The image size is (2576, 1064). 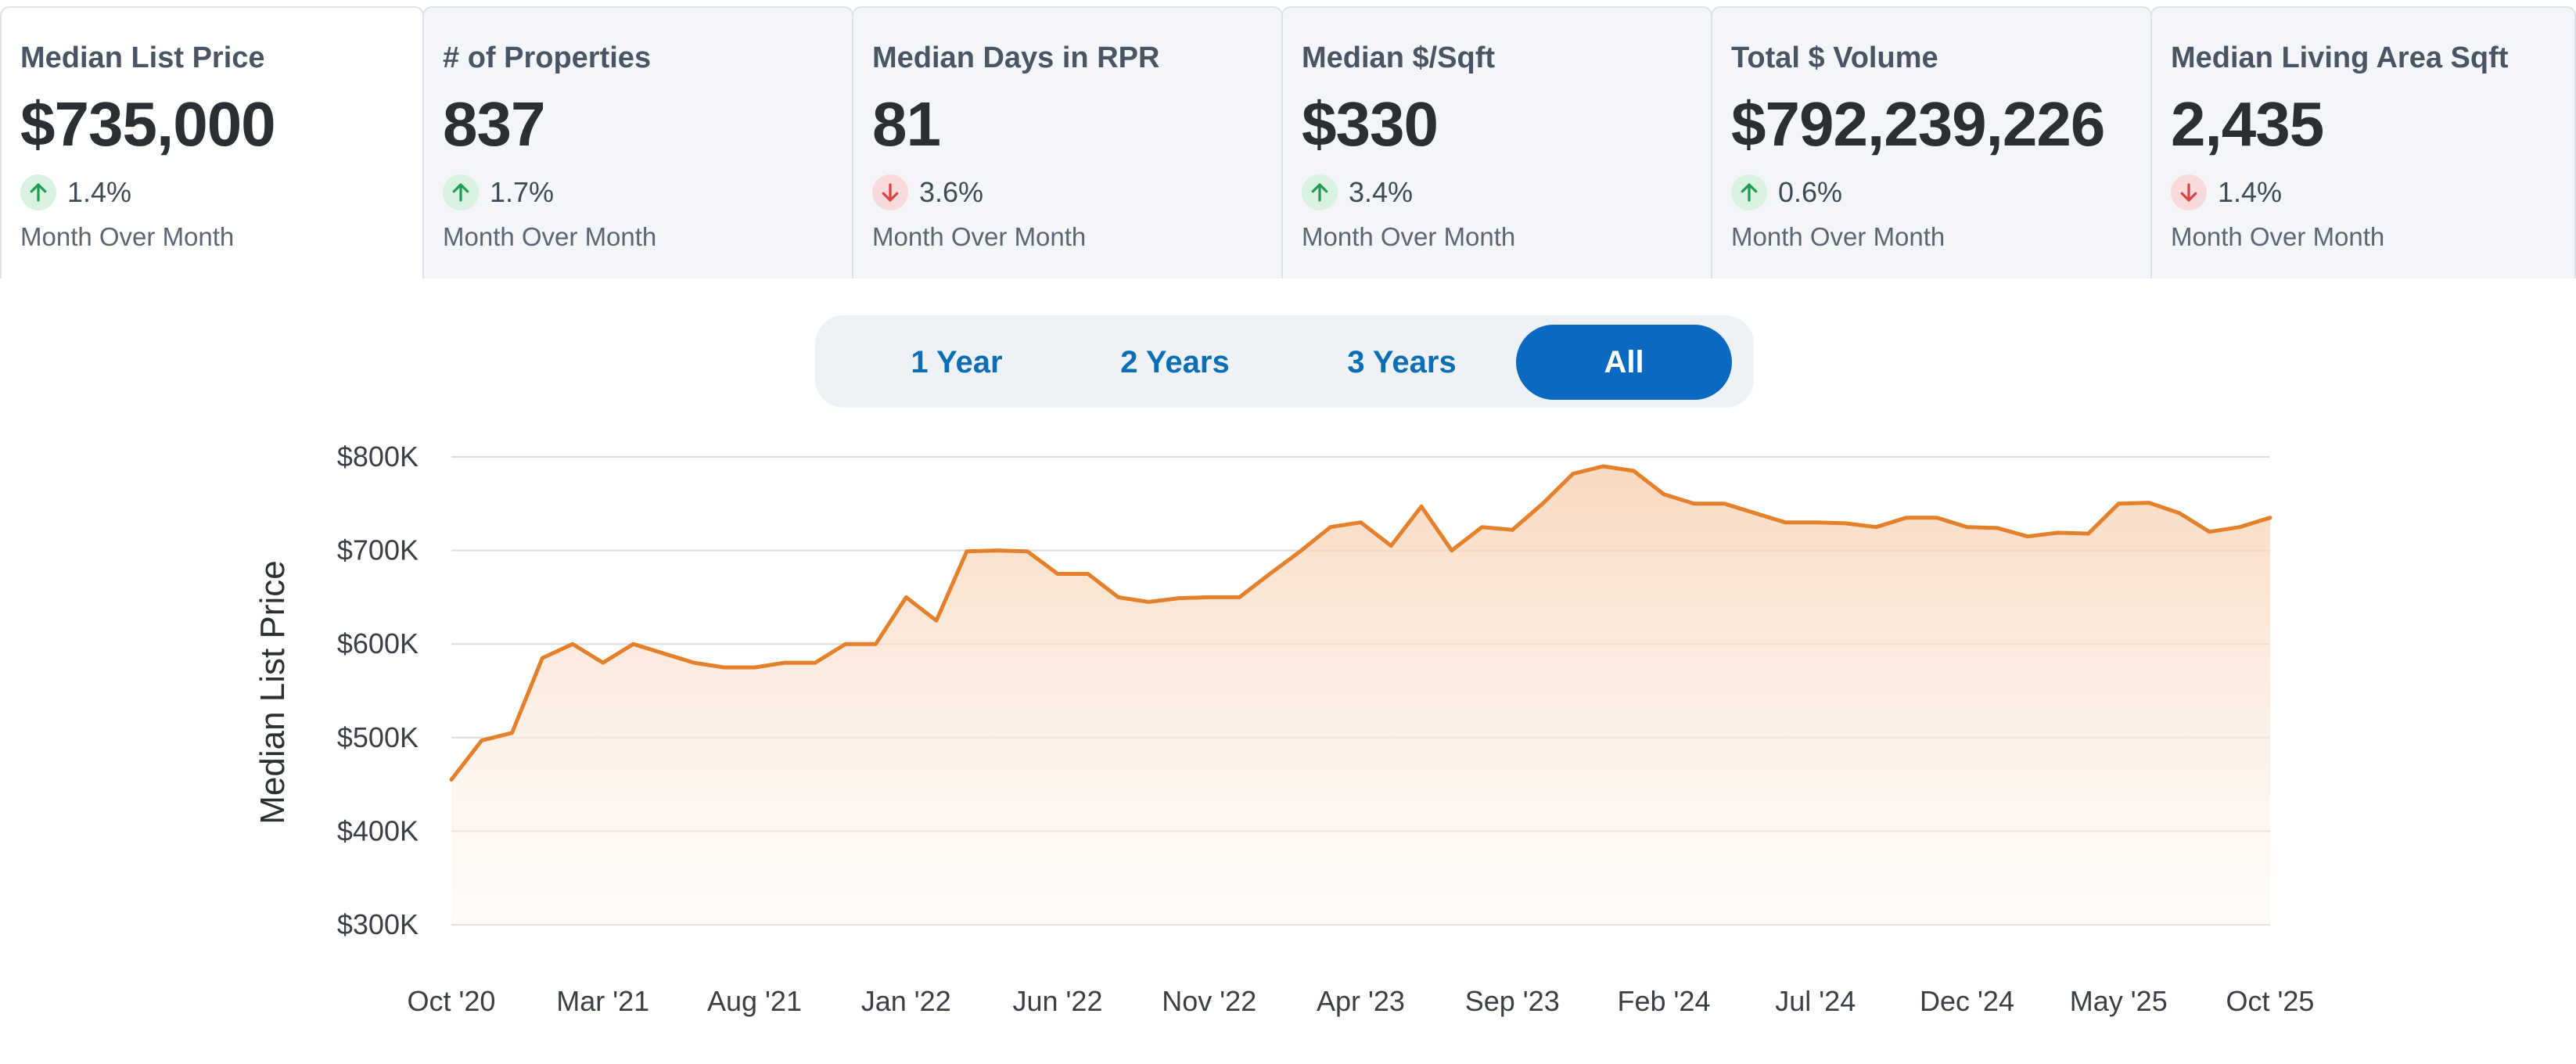 What do you see at coordinates (1175, 361) in the screenshot?
I see `range-button-2-years: 2 Years` at bounding box center [1175, 361].